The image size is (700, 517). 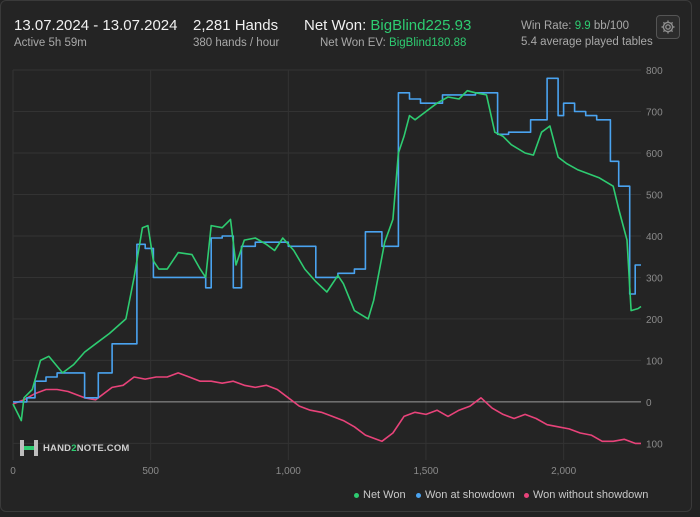 I want to click on legend-won-without-showdown: Won without showdown, so click(x=586, y=495).